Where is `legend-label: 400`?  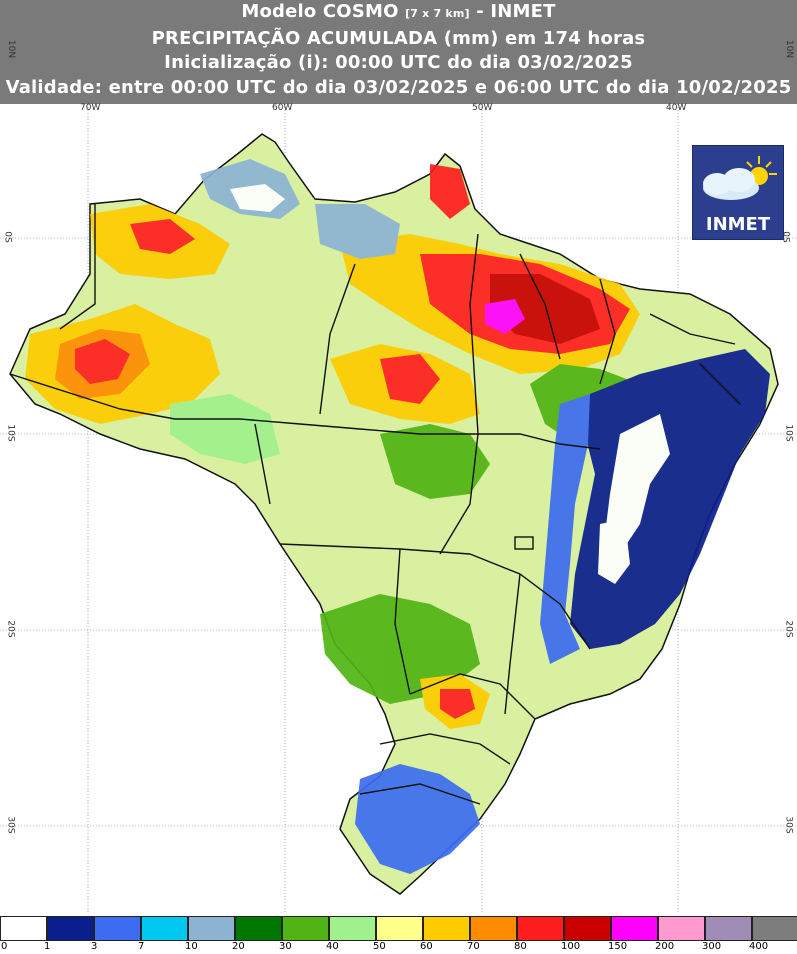
legend-label: 400 is located at coordinates (759, 946).